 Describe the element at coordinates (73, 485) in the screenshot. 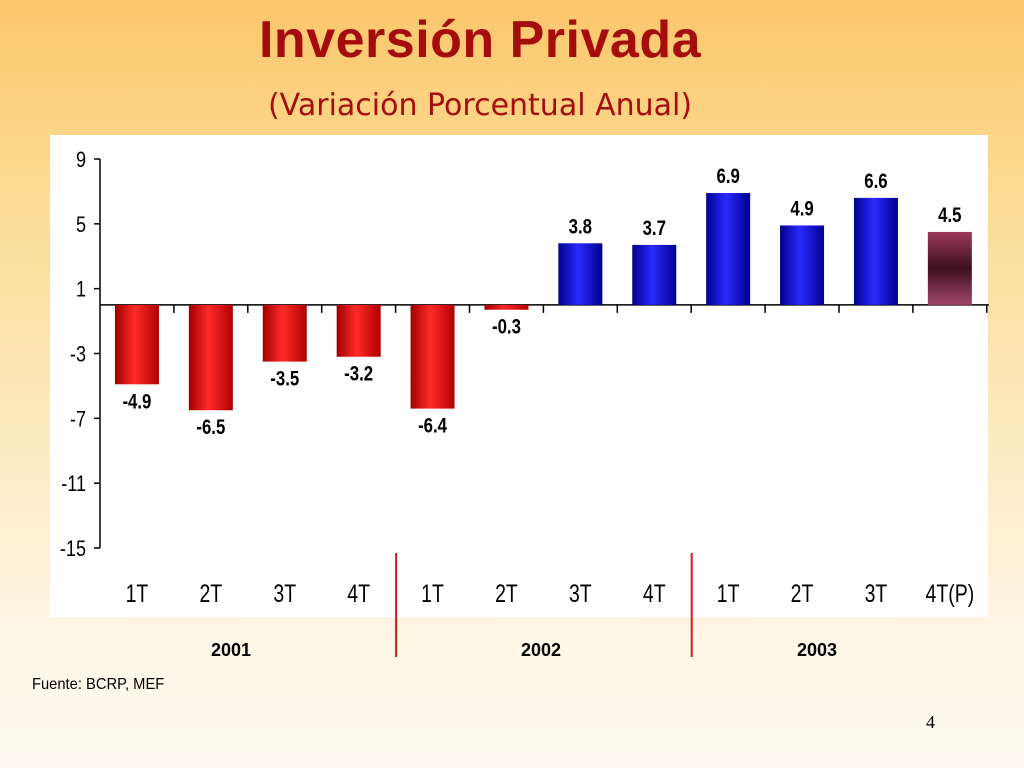

I see `y-tick-label: -11` at that location.